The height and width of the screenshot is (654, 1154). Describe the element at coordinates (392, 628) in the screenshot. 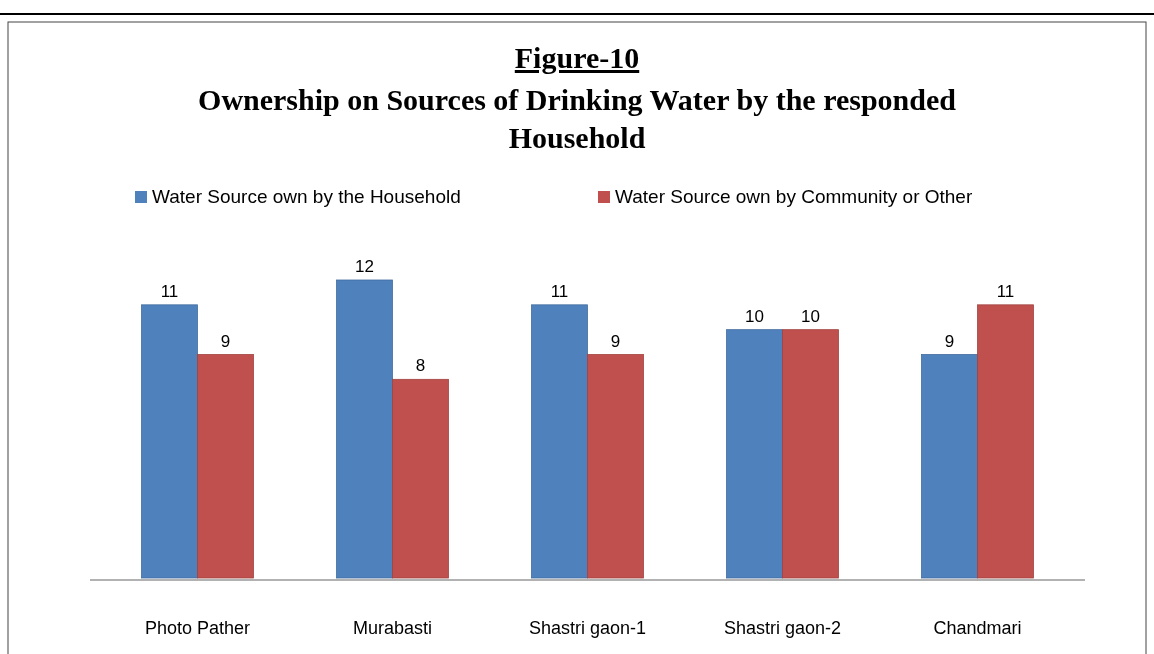

I see `x-tick-label: Murabasti` at that location.